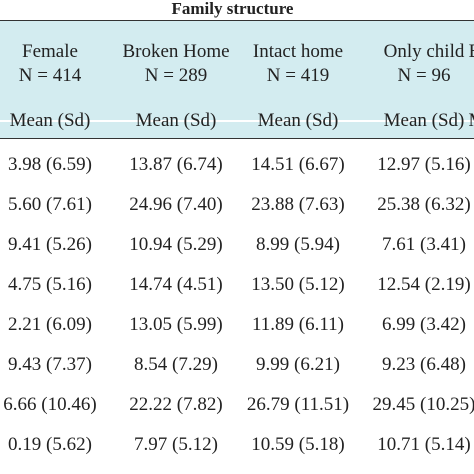  I want to click on table-cell: 200, so click(460, 205).